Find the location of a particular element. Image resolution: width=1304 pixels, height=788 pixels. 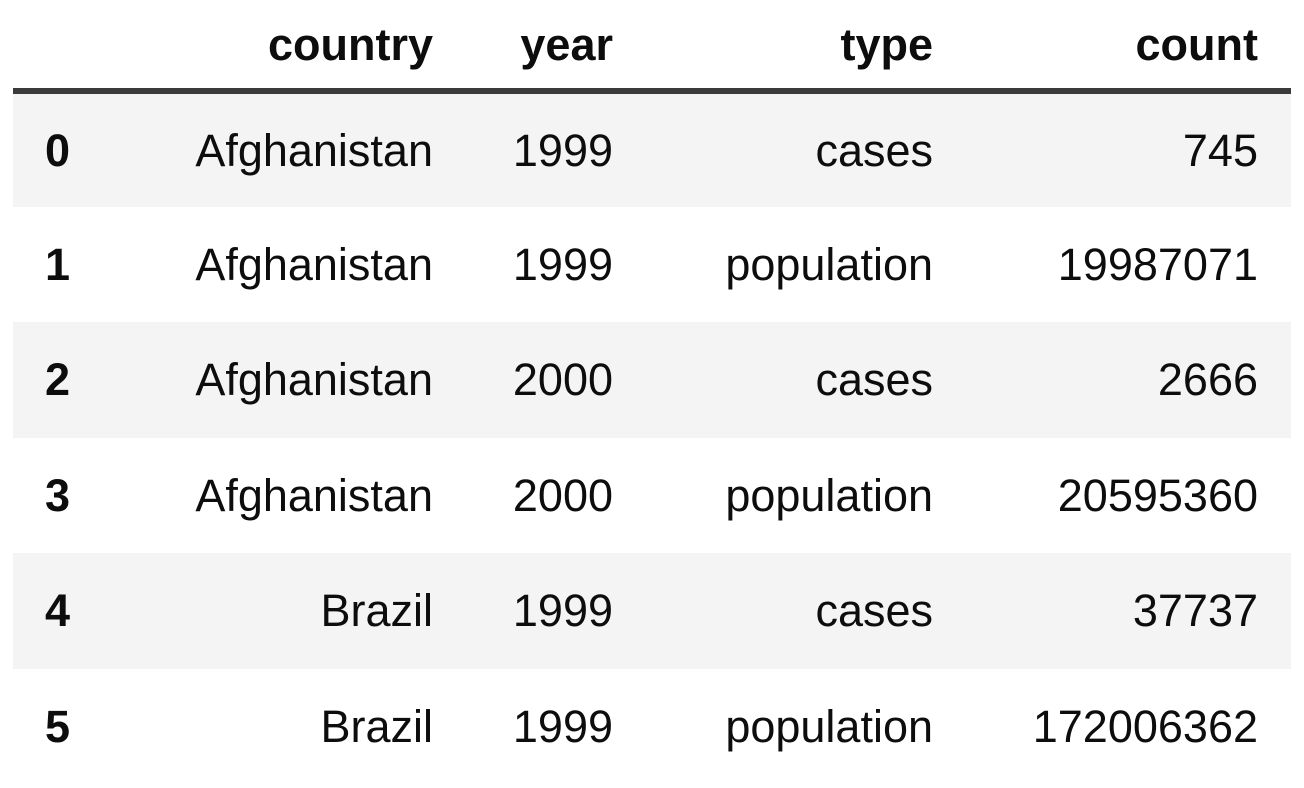

cell-count: 2666 is located at coordinates (1207, 380).